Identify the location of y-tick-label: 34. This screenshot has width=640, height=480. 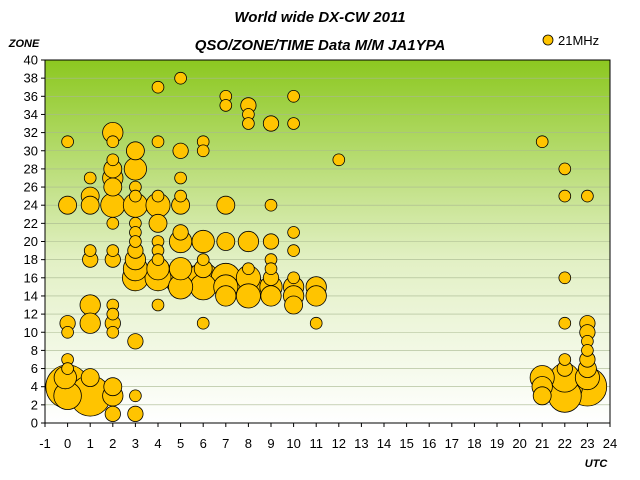
(31, 114).